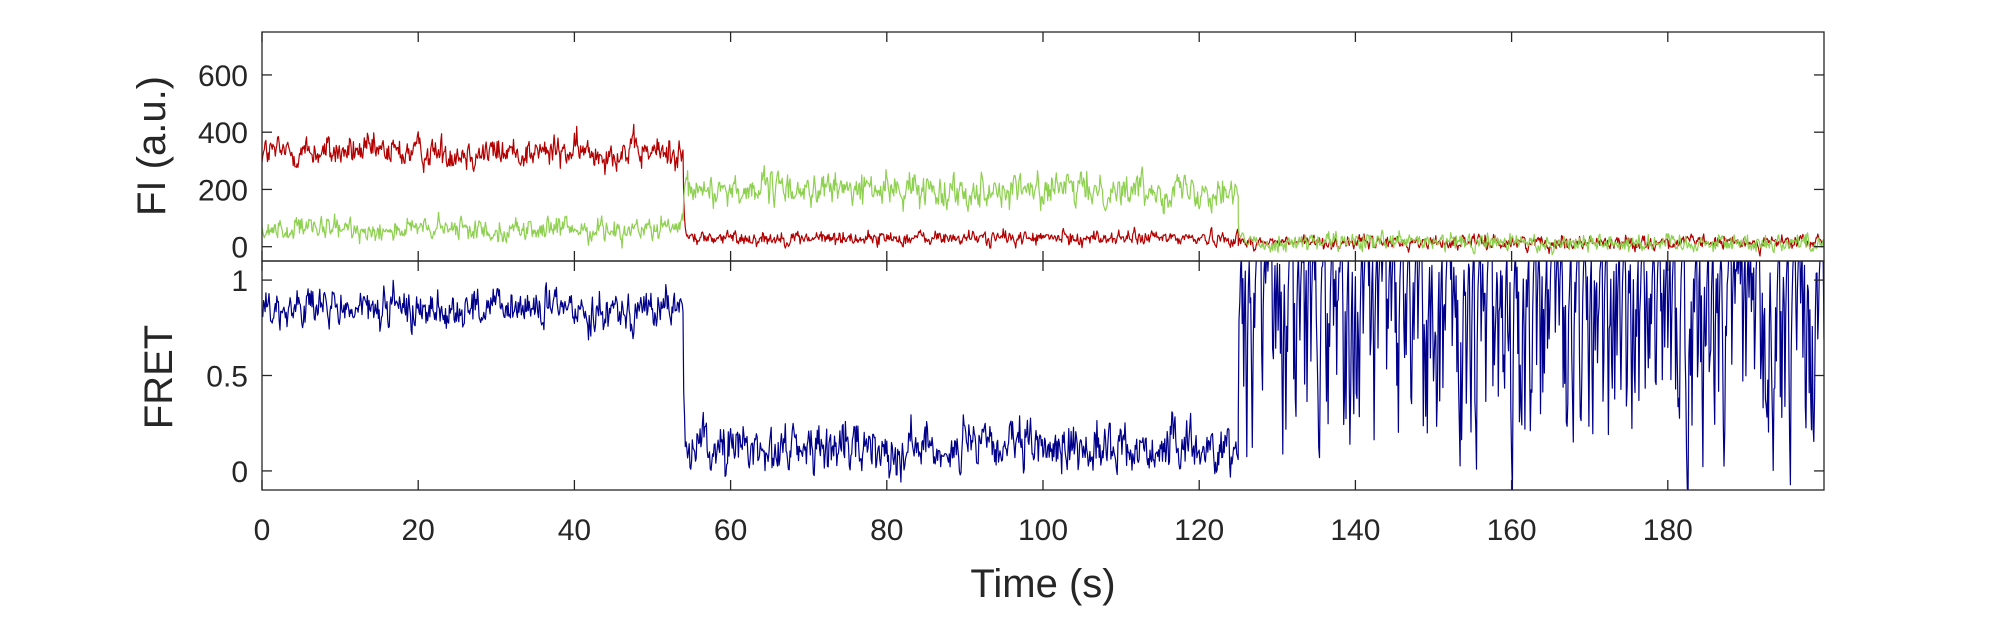  What do you see at coordinates (239, 281) in the screenshot?
I see `y-tick-label: 1` at bounding box center [239, 281].